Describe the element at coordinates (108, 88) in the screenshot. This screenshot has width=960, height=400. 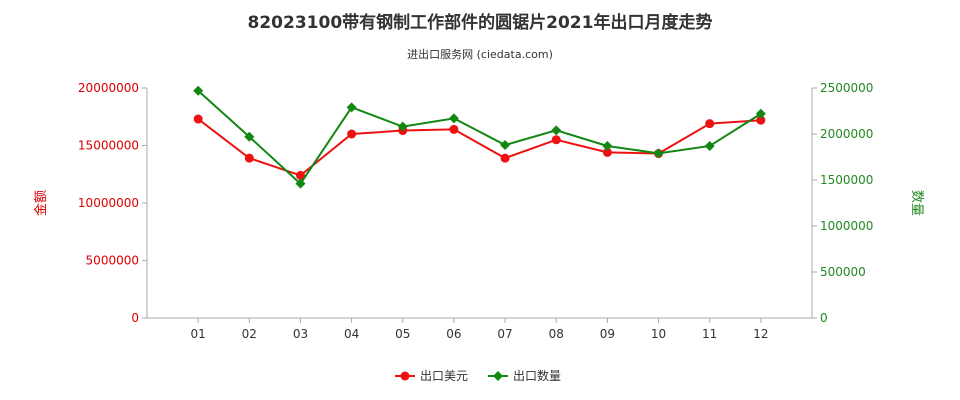
I see `y-left-tick-label: 20000000` at that location.